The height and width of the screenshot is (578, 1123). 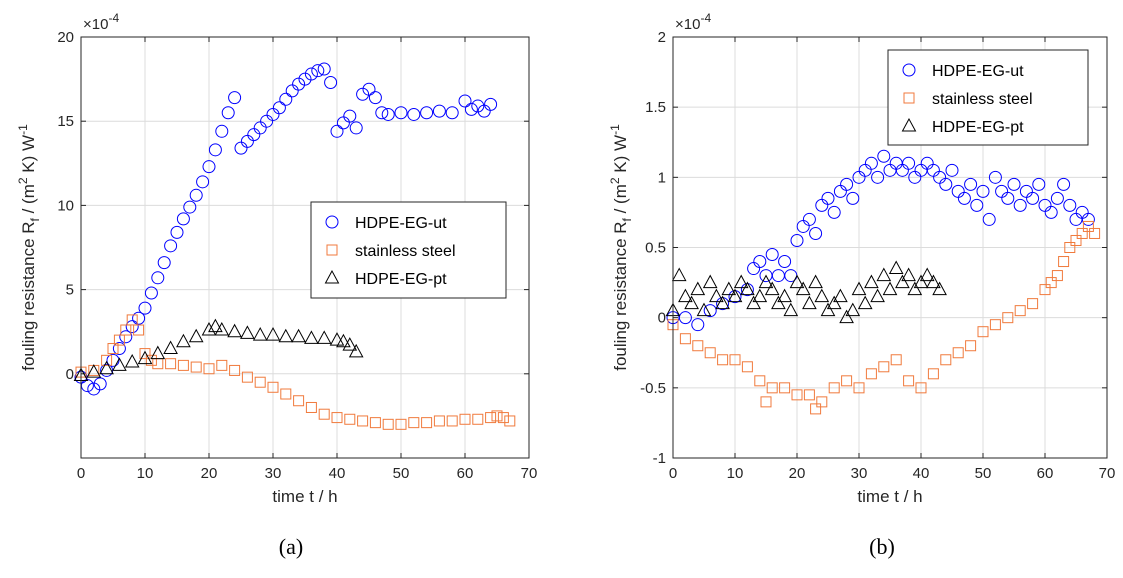 What do you see at coordinates (806, 292) in the screenshot?
I see `series-hdpe-eg-pt` at bounding box center [806, 292].